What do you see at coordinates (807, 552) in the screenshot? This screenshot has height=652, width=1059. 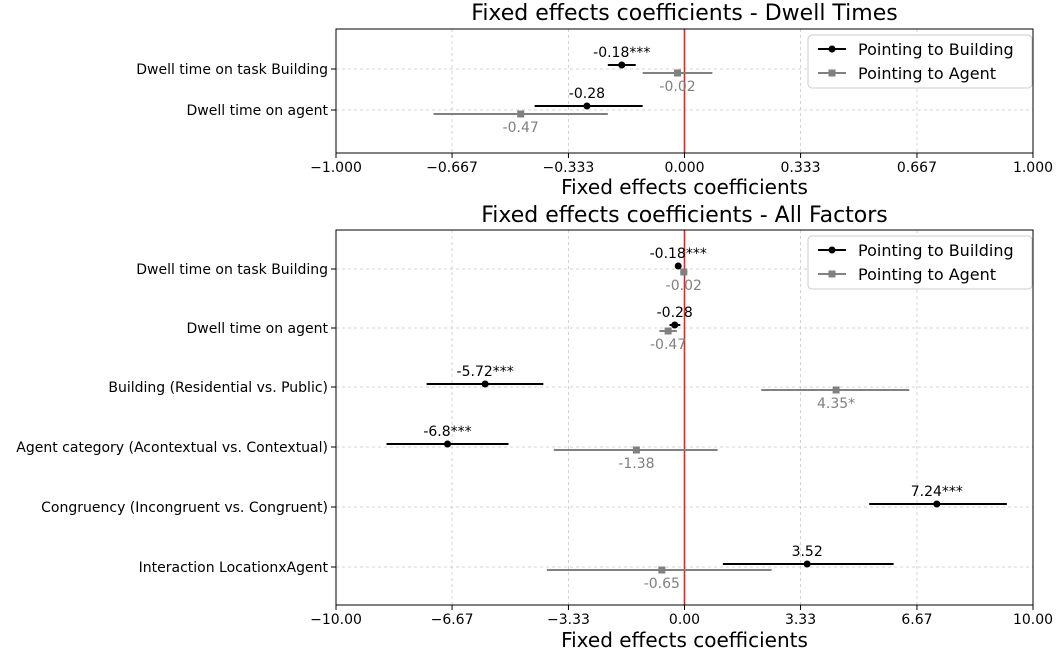 I see `data-label: 3.52` at bounding box center [807, 552].